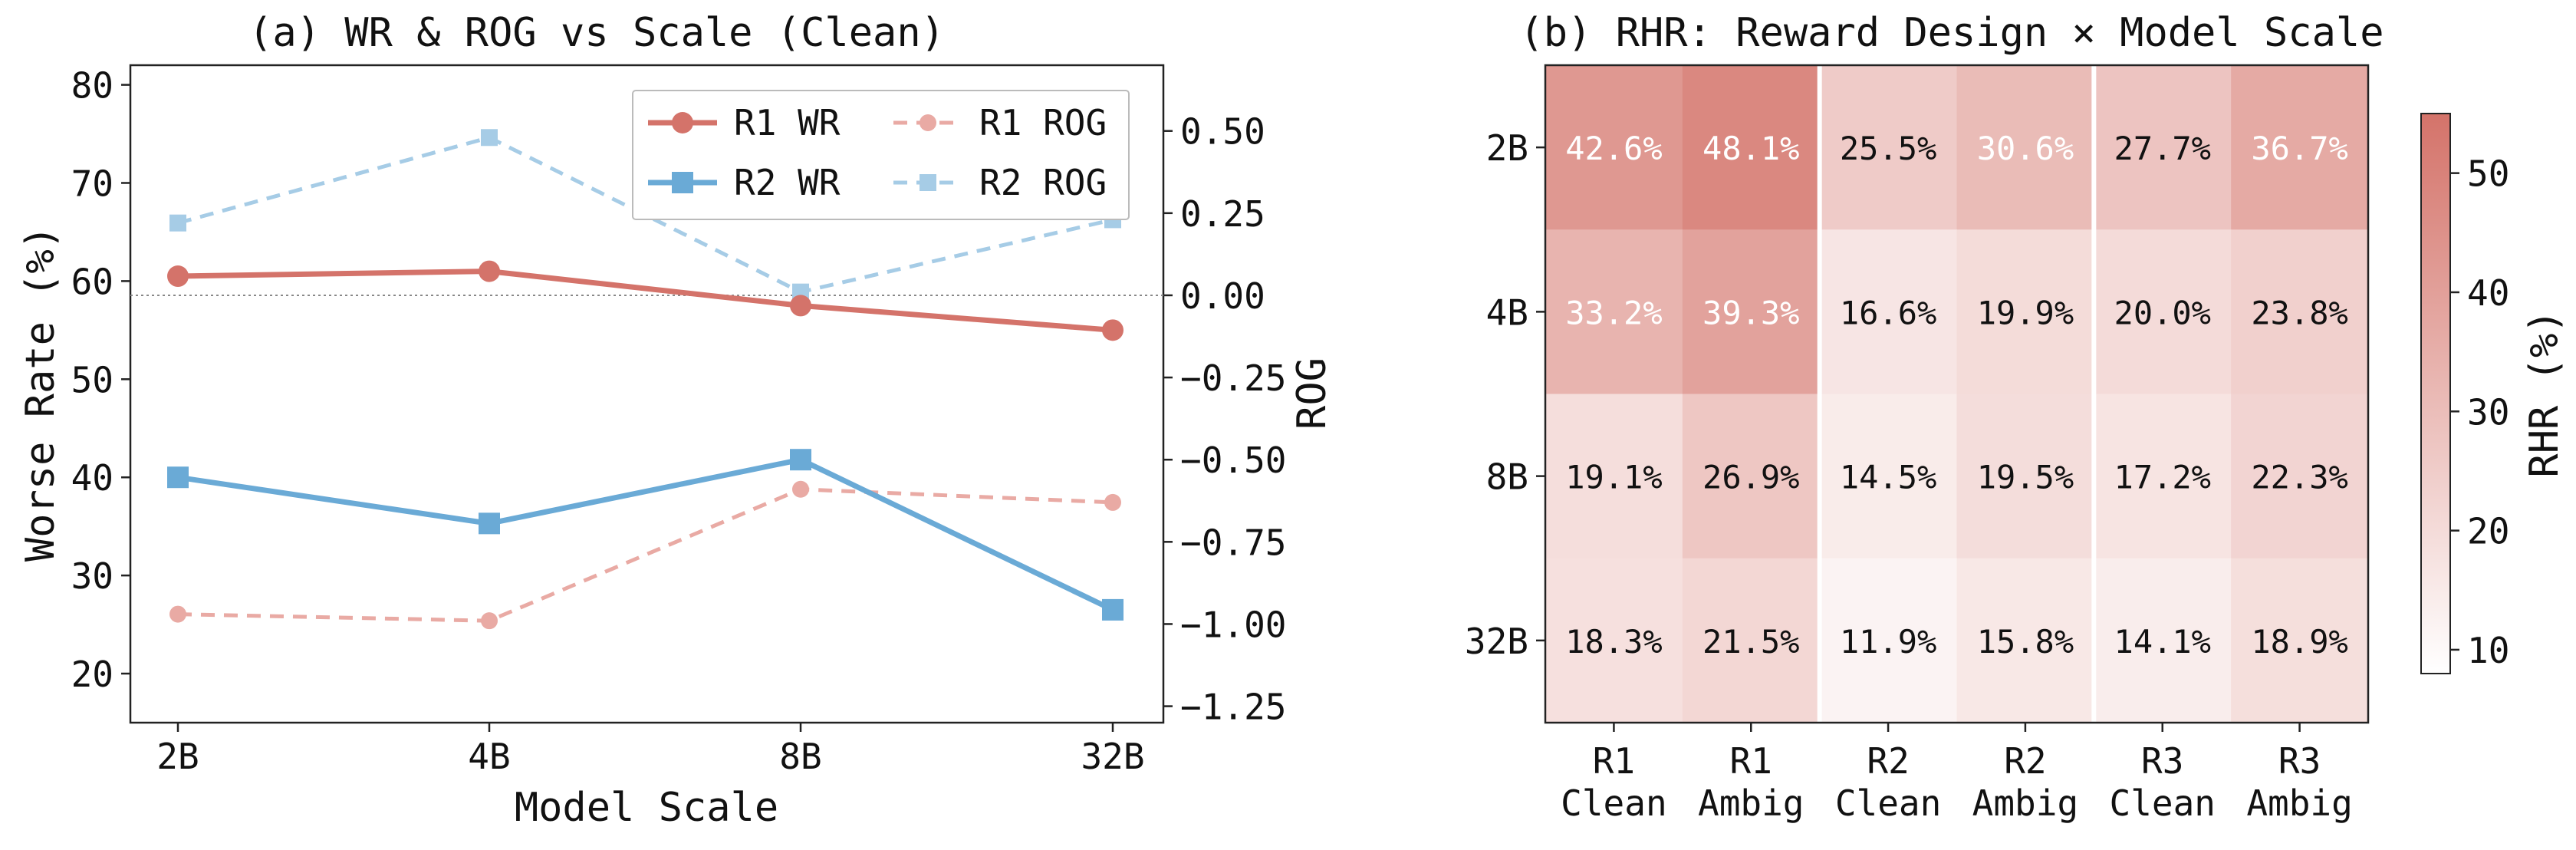 The width and height of the screenshot is (2576, 850). I want to click on heatmap-cell-label: 30.6%, so click(2025, 148).